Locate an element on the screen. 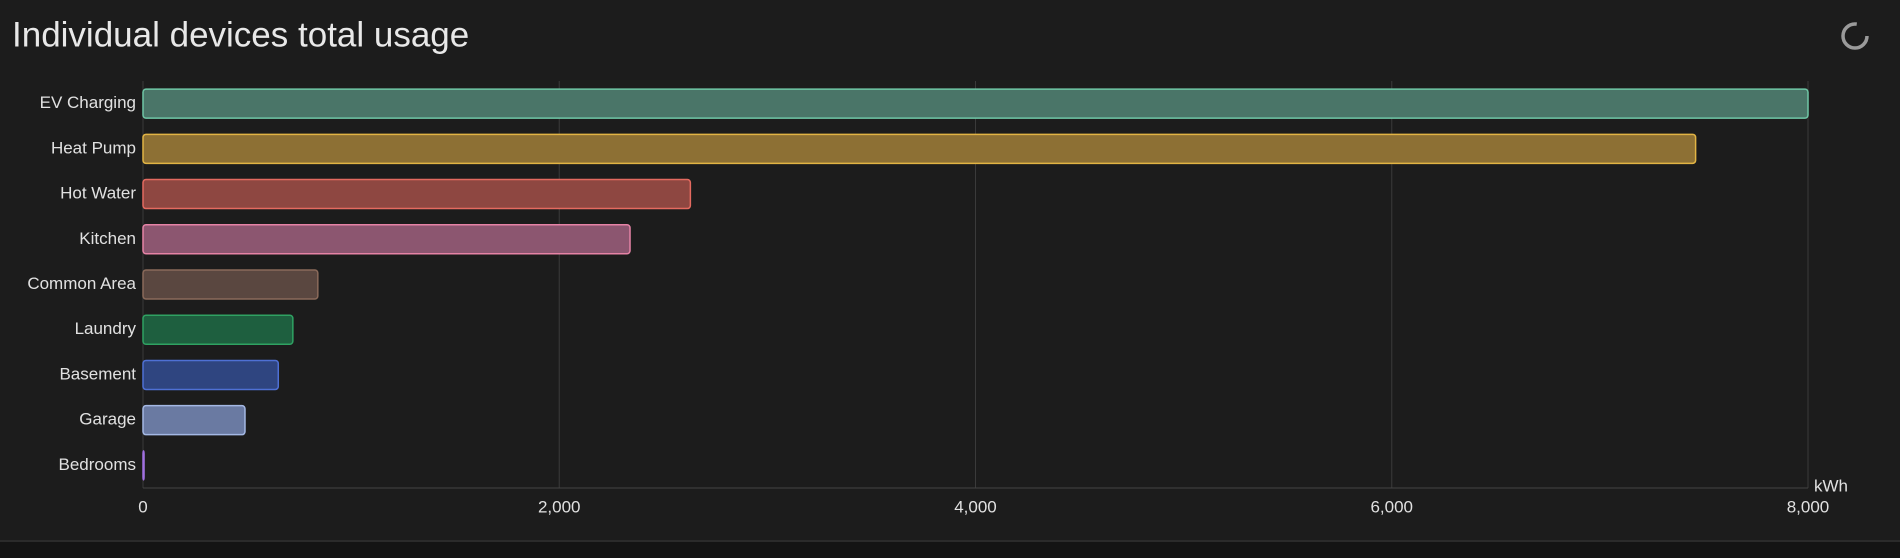 This screenshot has height=558, width=1900. spinner is located at coordinates (1855, 36).